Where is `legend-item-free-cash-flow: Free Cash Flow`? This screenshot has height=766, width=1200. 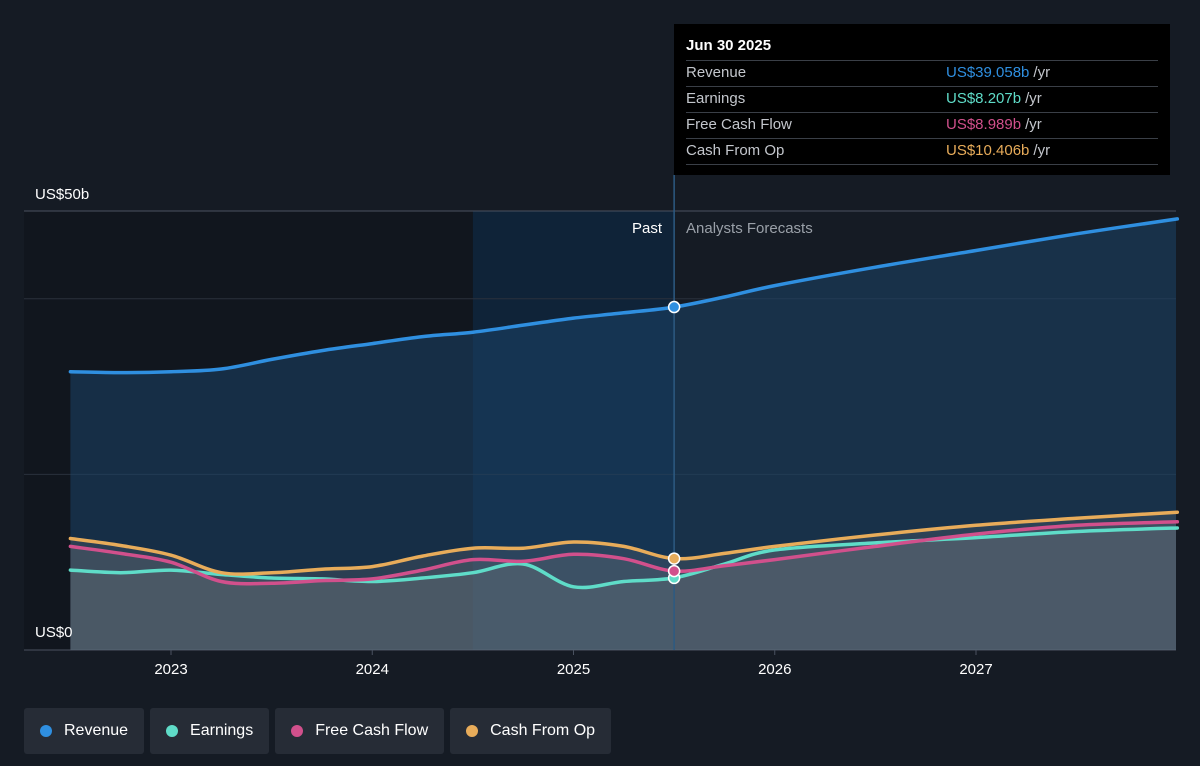
legend-item-free-cash-flow: Free Cash Flow is located at coordinates (360, 731).